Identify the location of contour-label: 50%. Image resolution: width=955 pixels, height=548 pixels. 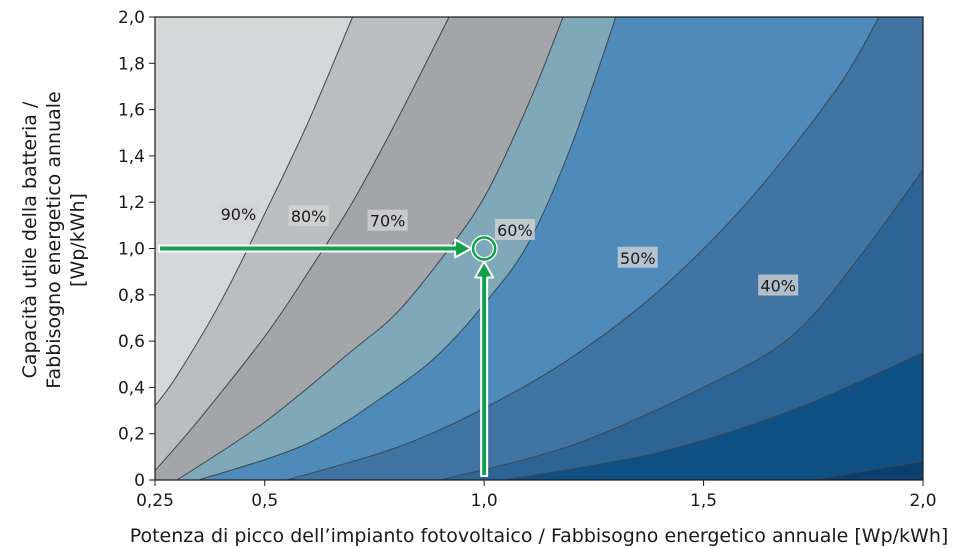
(638, 258).